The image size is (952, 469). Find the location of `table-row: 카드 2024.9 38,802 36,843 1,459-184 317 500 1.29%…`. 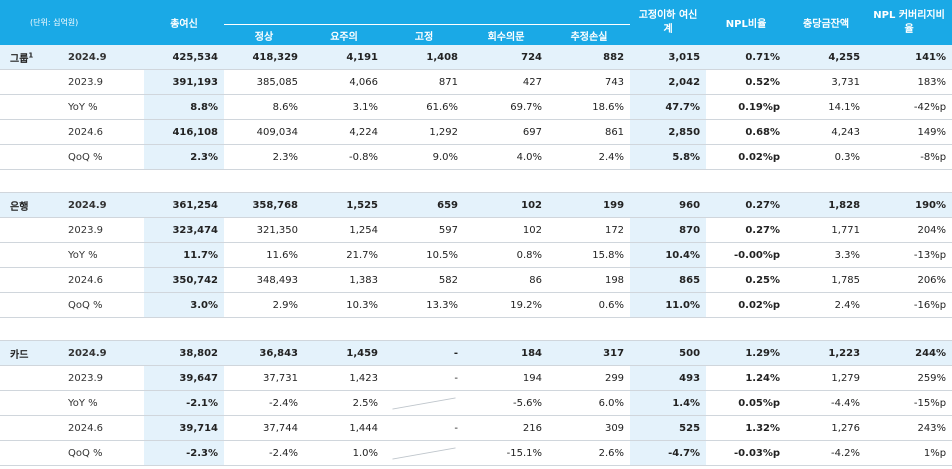

table-row: 카드 2024.9 38,802 36,843 1,459-184 317 500 1.29%… is located at coordinates (476, 353).